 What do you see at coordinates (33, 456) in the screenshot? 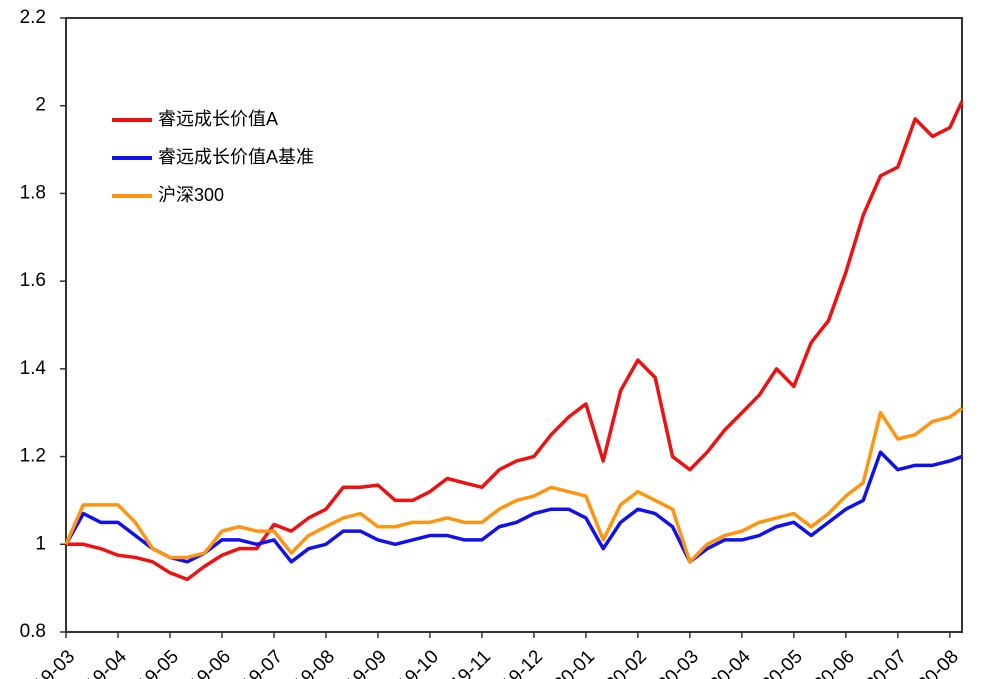
I see `y-tick-label: 1.2` at bounding box center [33, 456].